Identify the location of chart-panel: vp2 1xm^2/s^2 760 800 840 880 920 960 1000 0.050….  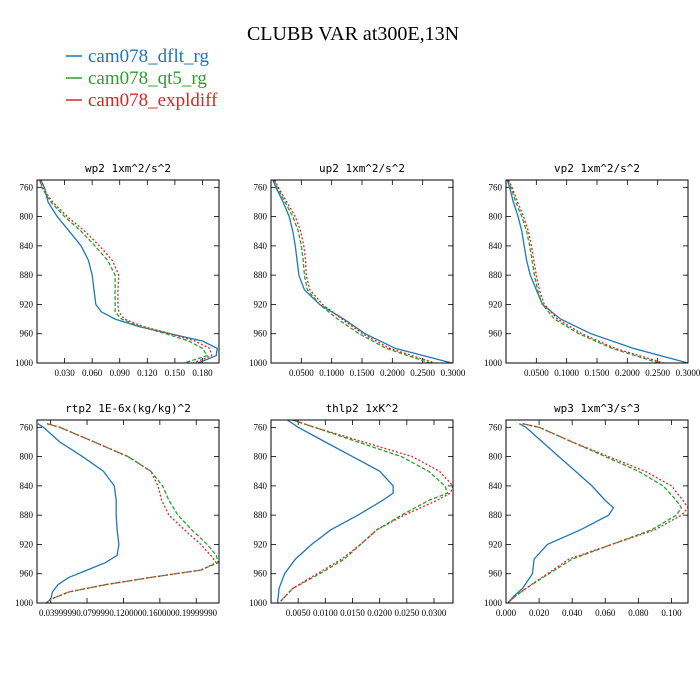
(592, 270).